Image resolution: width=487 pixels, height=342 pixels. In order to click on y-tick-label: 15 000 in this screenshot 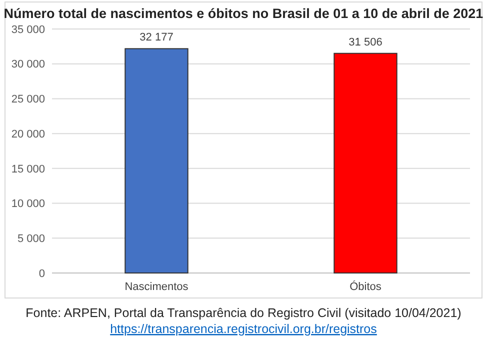, I will do `click(28, 169)`.